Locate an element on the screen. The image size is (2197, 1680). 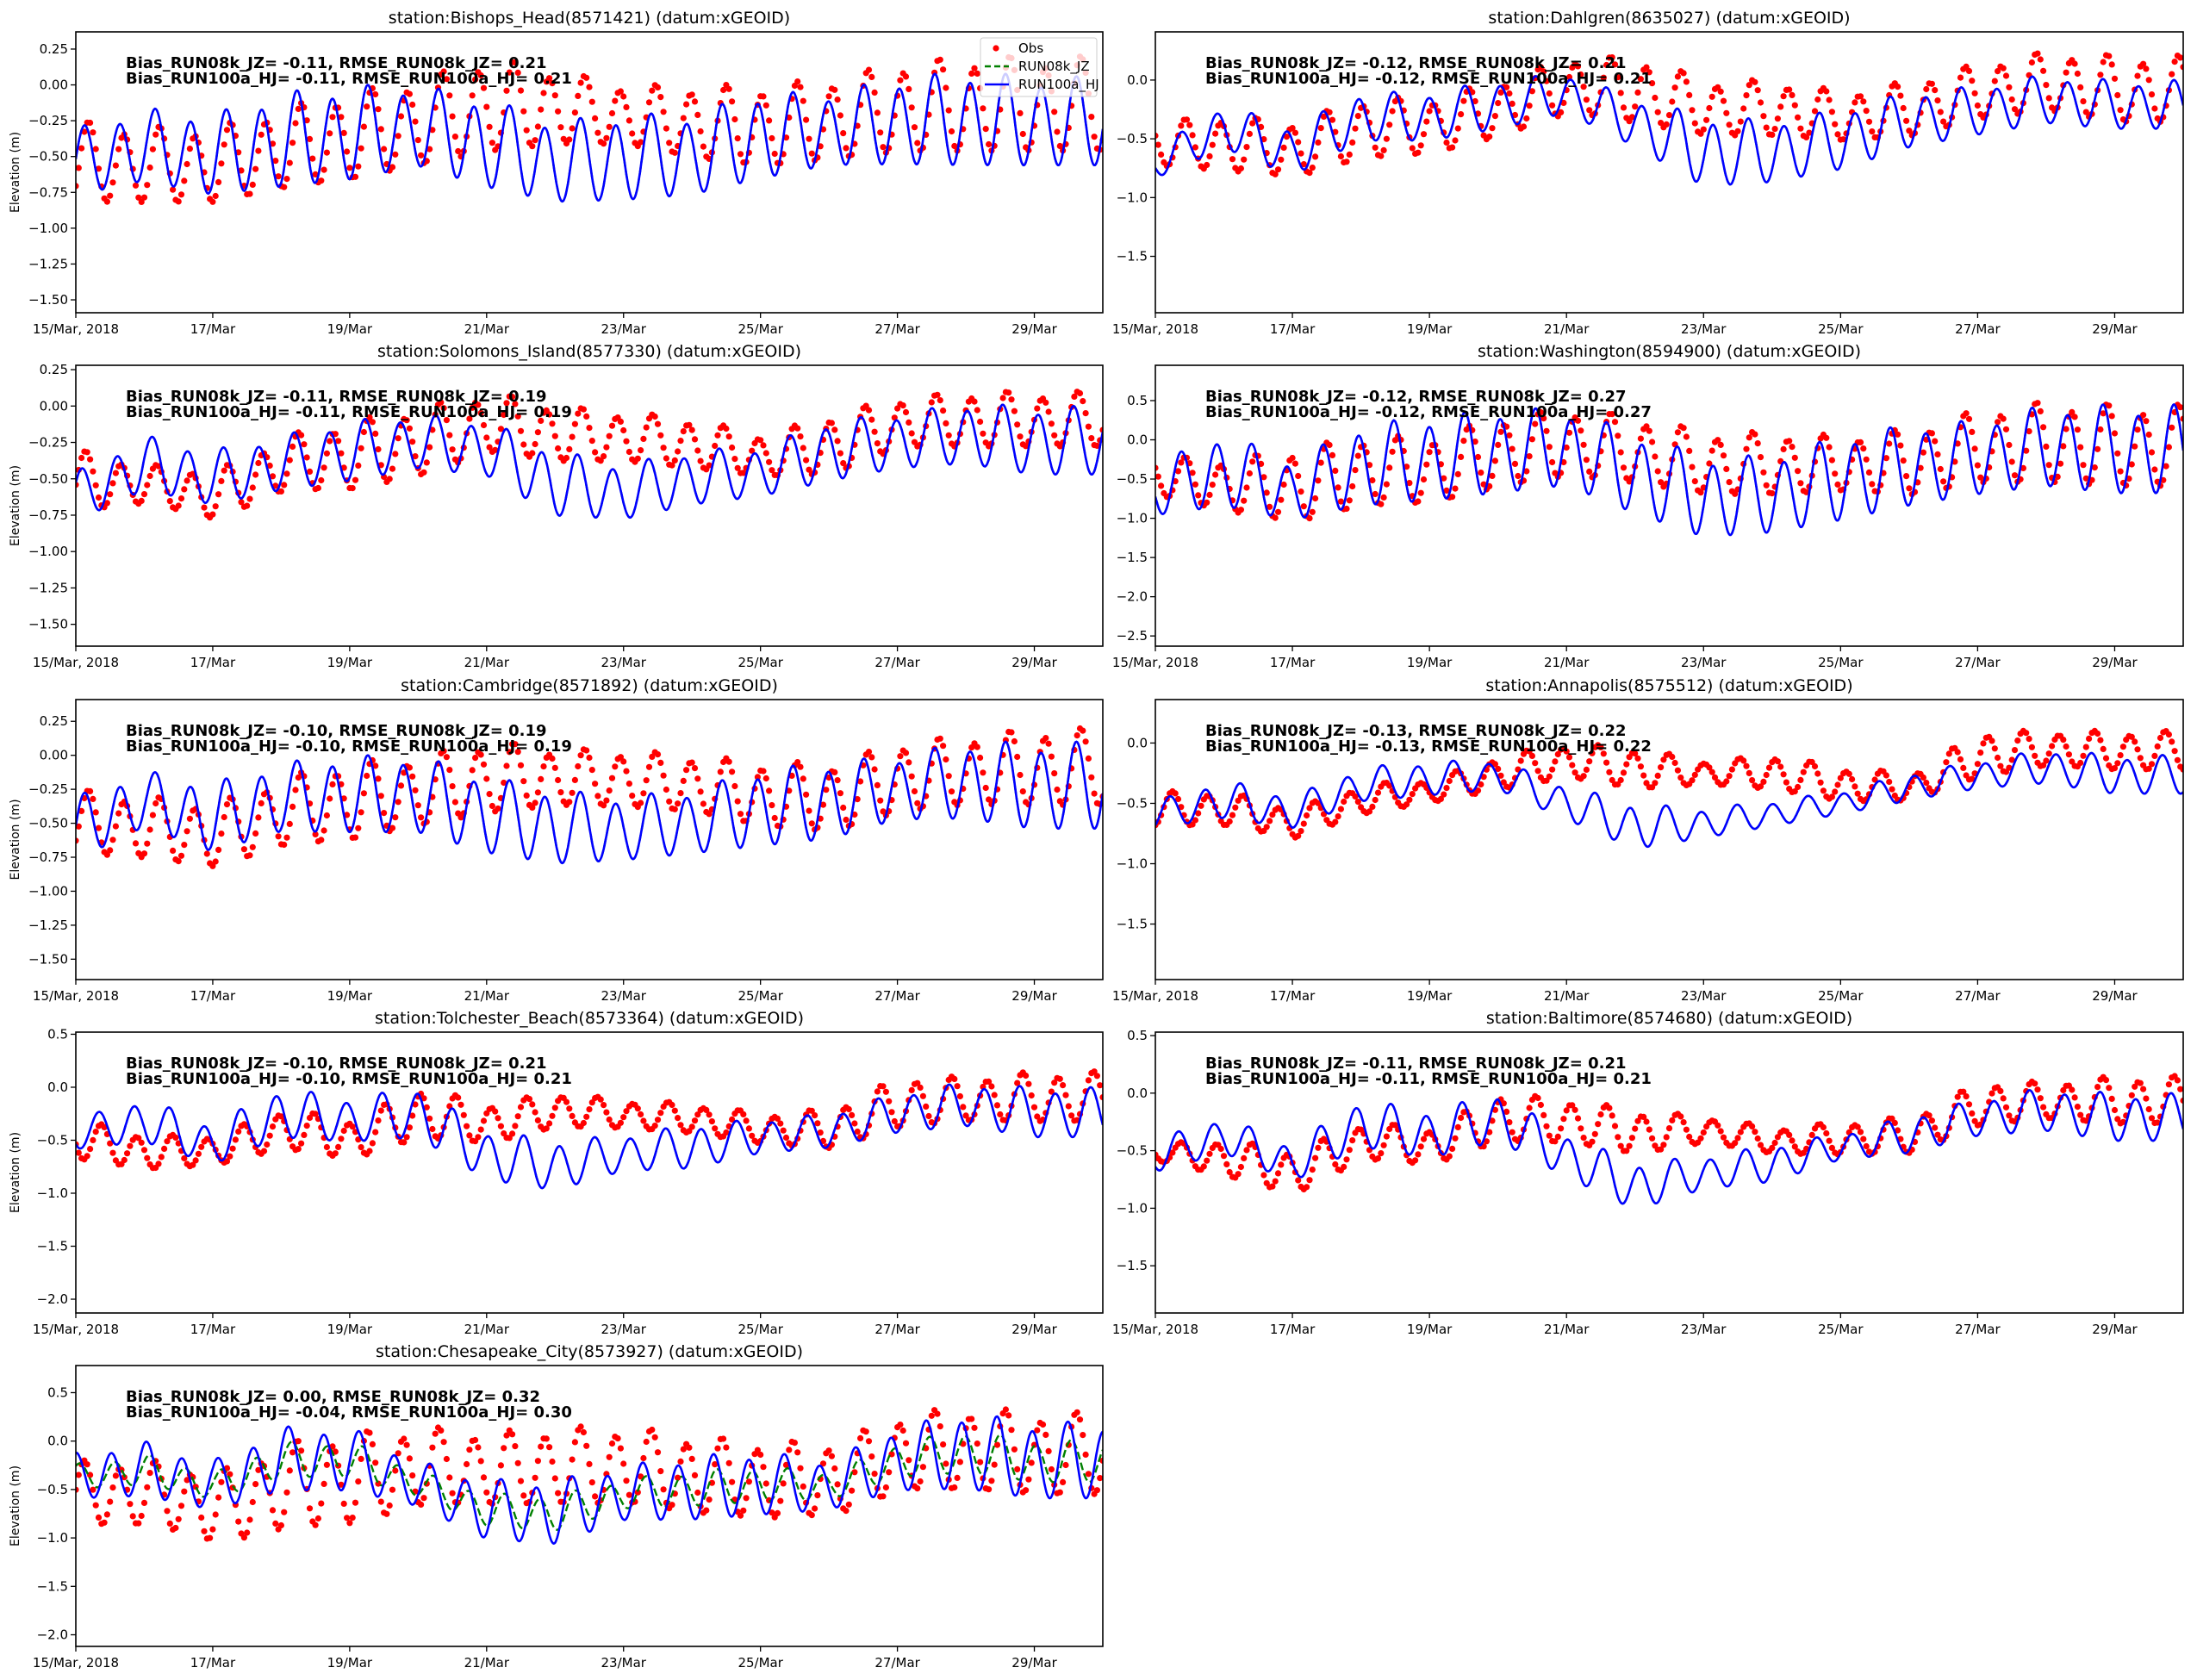
x-tick-label: 19/Mar is located at coordinates (350, 1663).